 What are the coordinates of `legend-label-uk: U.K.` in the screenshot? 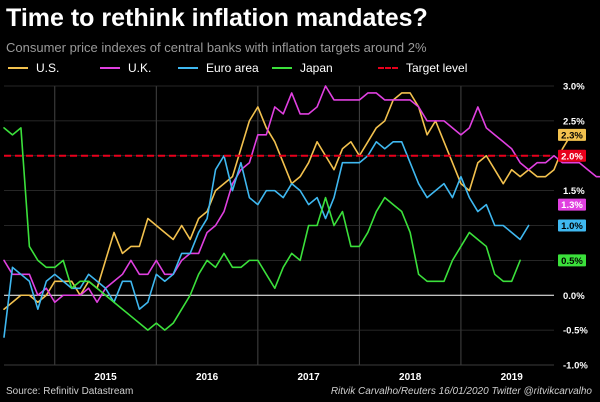 It's located at (140, 68).